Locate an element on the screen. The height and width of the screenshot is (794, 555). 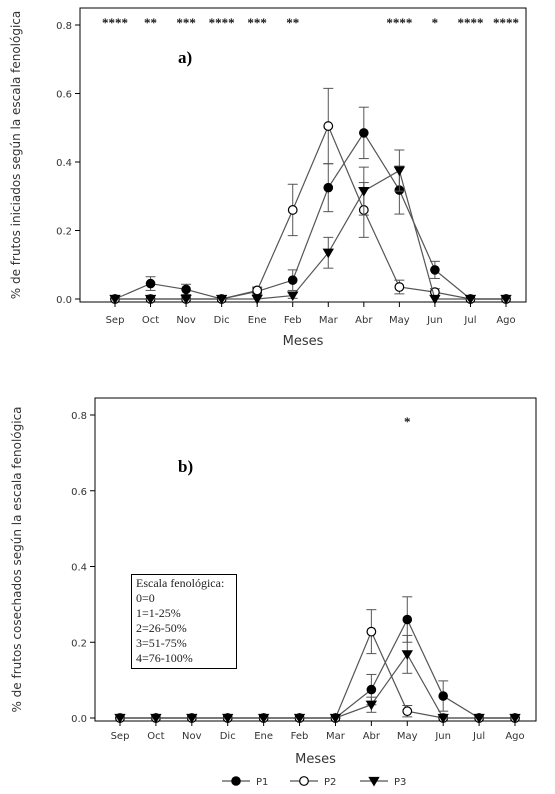
significance-label: ** is located at coordinates (292, 22).